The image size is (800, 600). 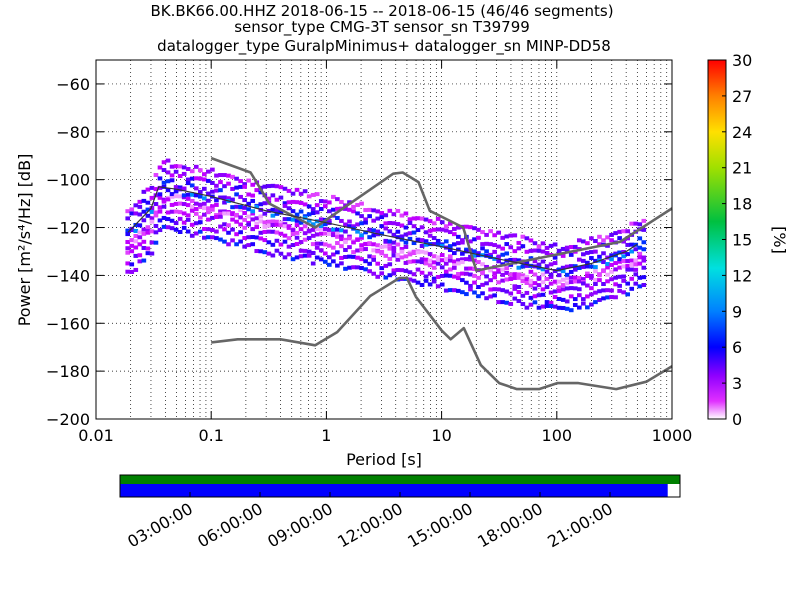 I want to click on curve-nlnm, so click(x=442, y=333).